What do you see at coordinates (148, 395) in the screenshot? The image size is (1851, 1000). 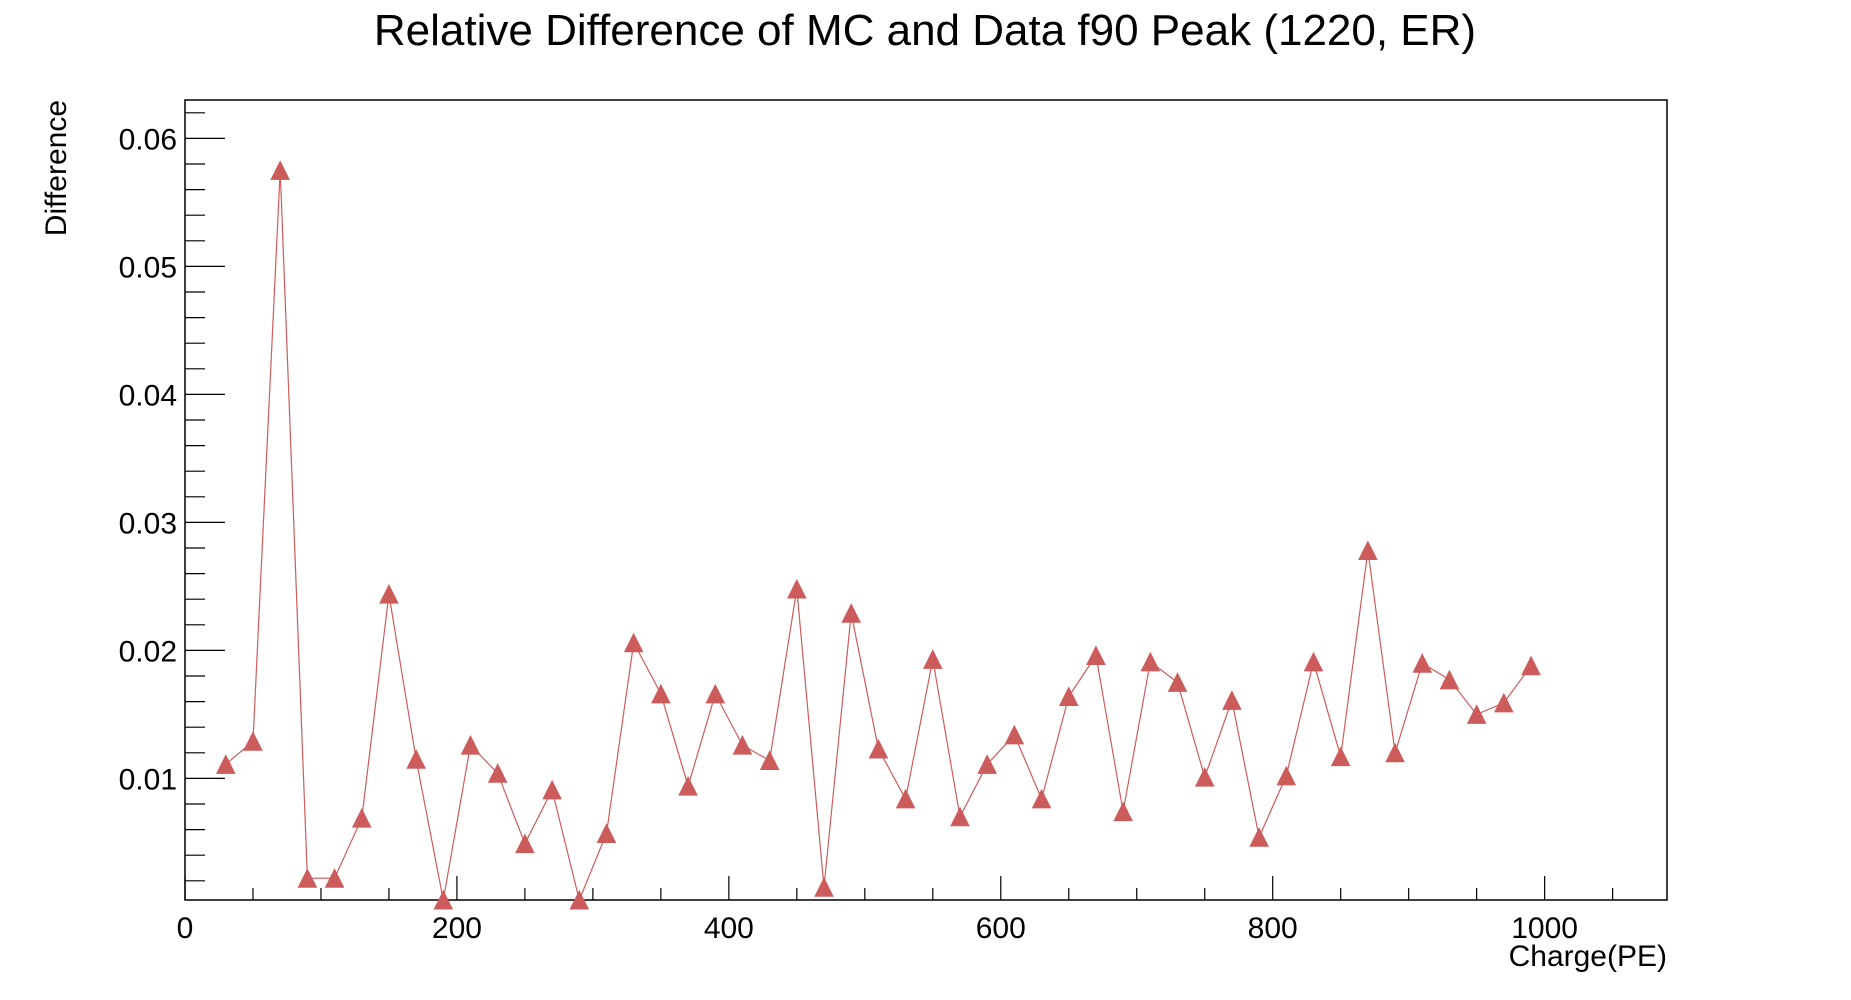 I see `y-tick-label: 0.04` at bounding box center [148, 395].